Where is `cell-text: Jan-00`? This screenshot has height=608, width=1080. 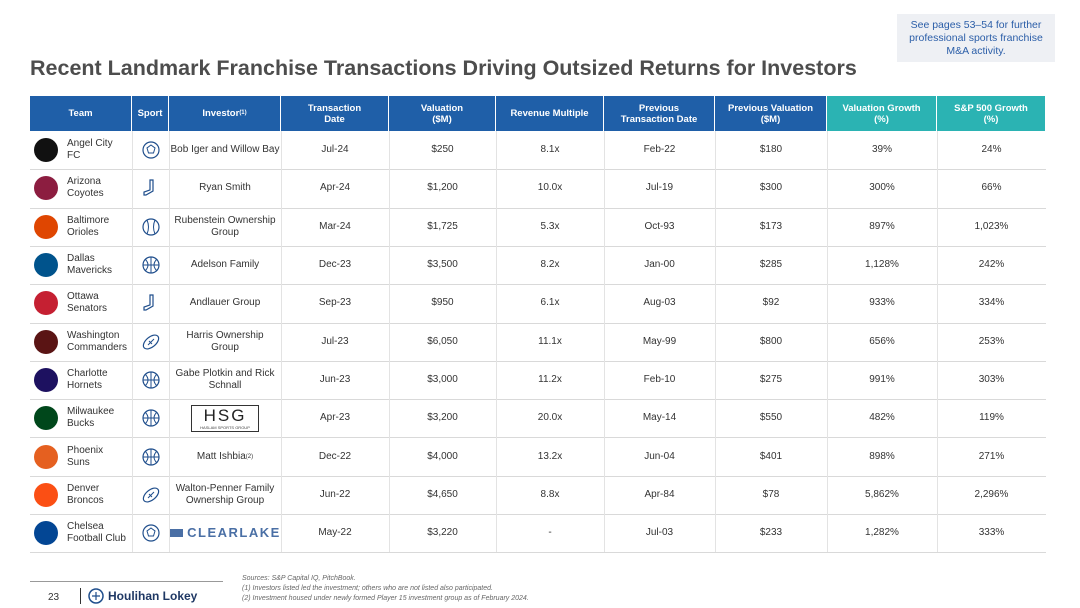
cell-text: Jan-00 is located at coordinates (659, 265).